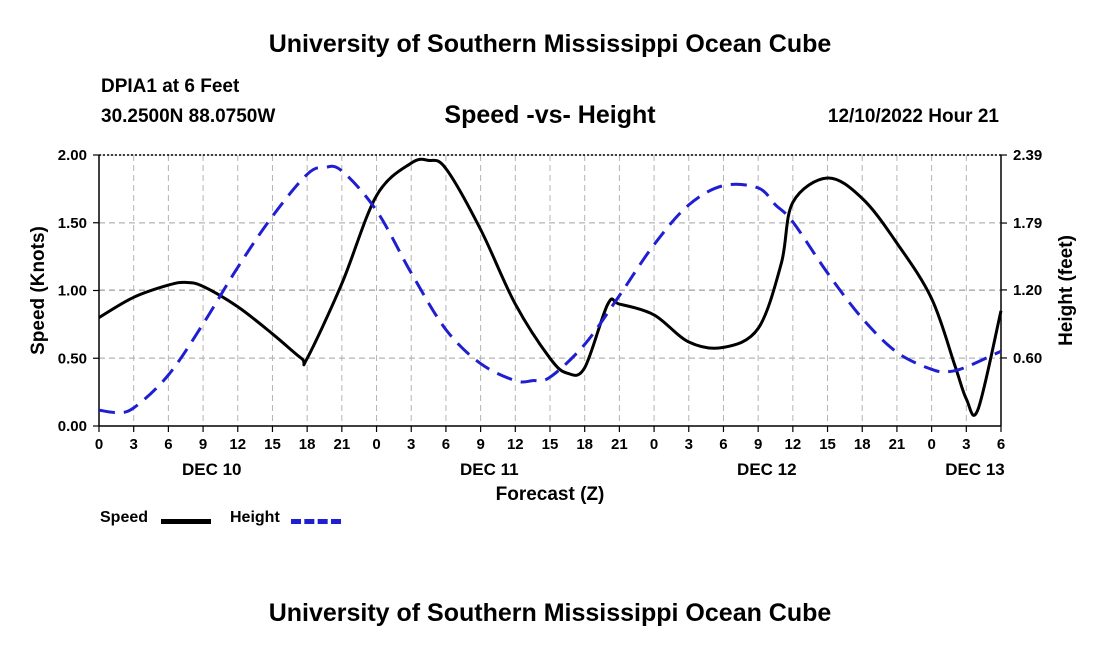 The image size is (1100, 650). Describe the element at coordinates (38, 290) in the screenshot. I see `y-axis-title: Speed (Knots)` at that location.